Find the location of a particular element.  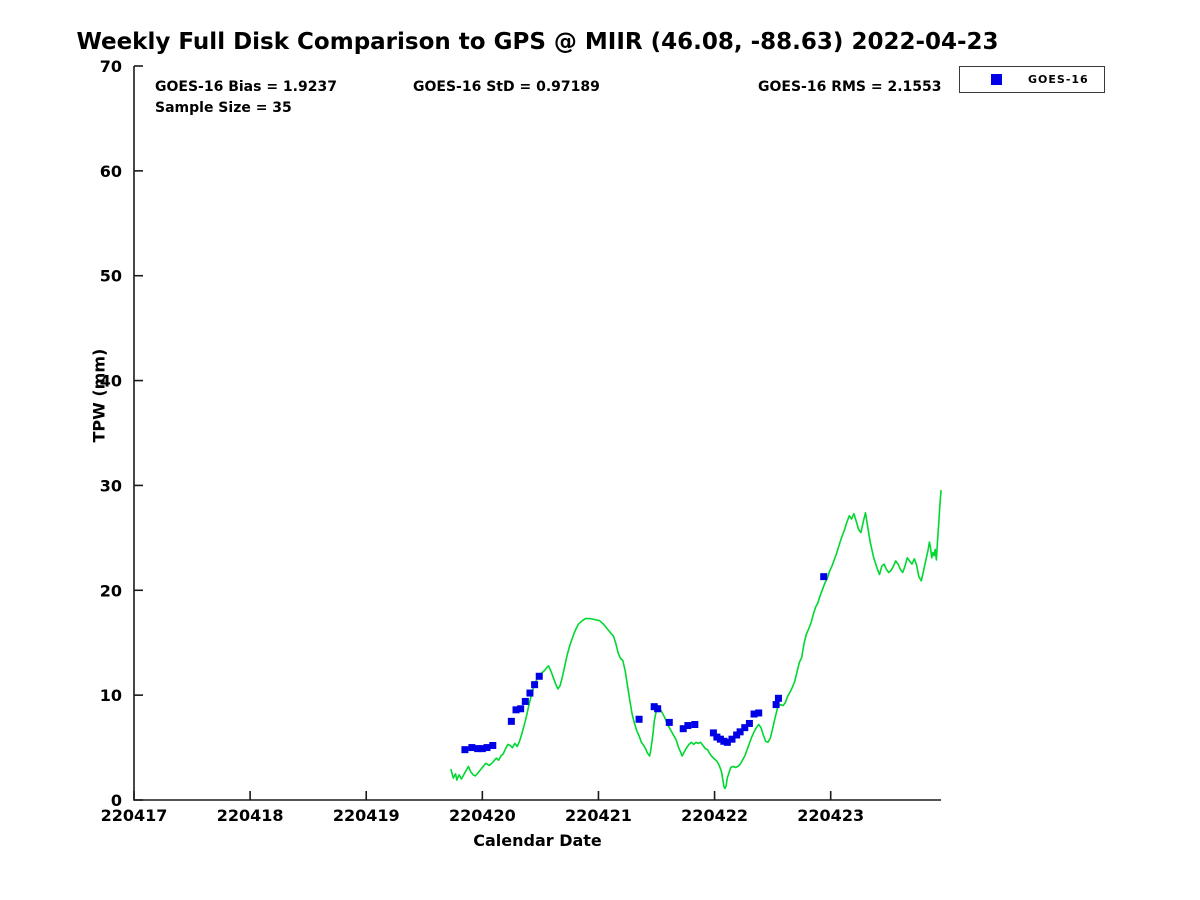

y-tick-label: 50 is located at coordinates (111, 276).